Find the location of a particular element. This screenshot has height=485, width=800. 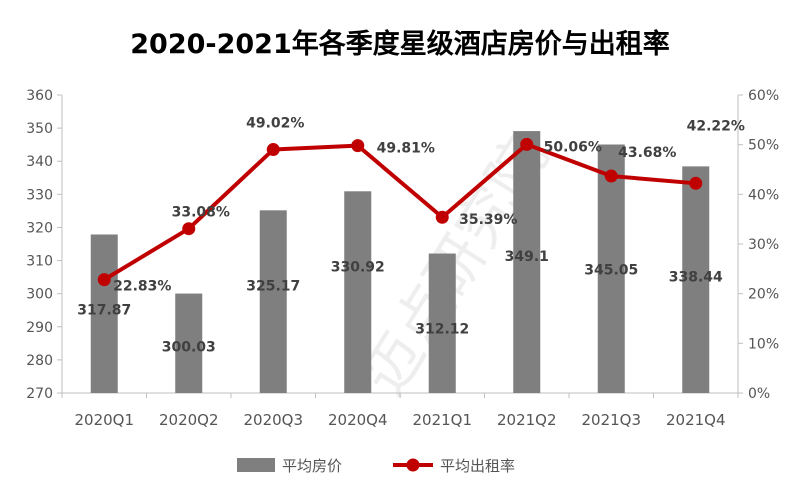

bar-data-label: 330.92 is located at coordinates (358, 267).